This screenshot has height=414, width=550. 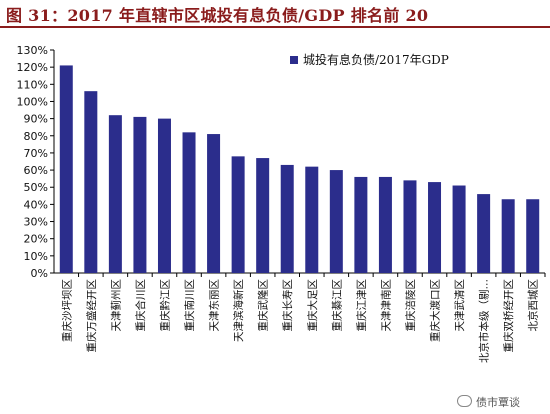 What do you see at coordinates (435, 310) in the screenshot?
I see `x-tick-label: 重庆大渡口区` at bounding box center [435, 310].